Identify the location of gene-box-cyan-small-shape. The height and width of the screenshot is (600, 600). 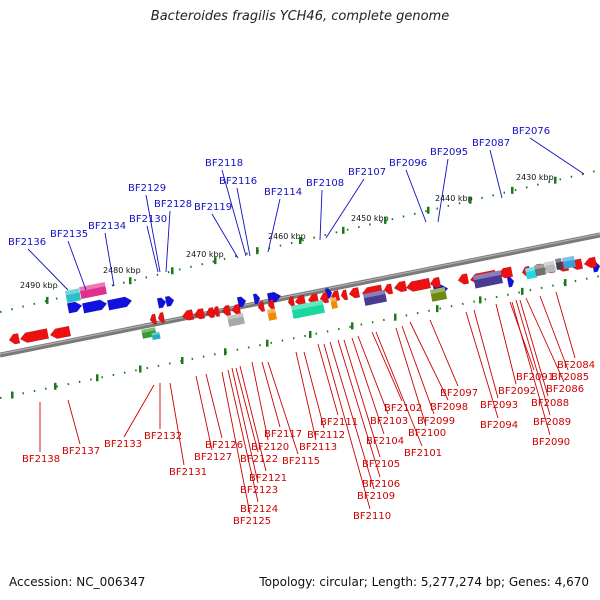
(156, 336).